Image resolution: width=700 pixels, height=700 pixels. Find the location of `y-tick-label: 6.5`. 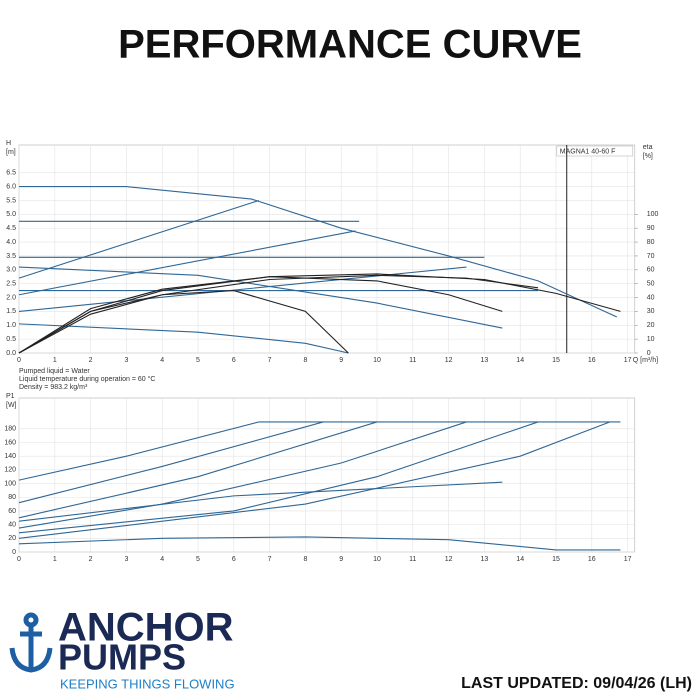

y-tick-label: 6.5 is located at coordinates (11, 173).